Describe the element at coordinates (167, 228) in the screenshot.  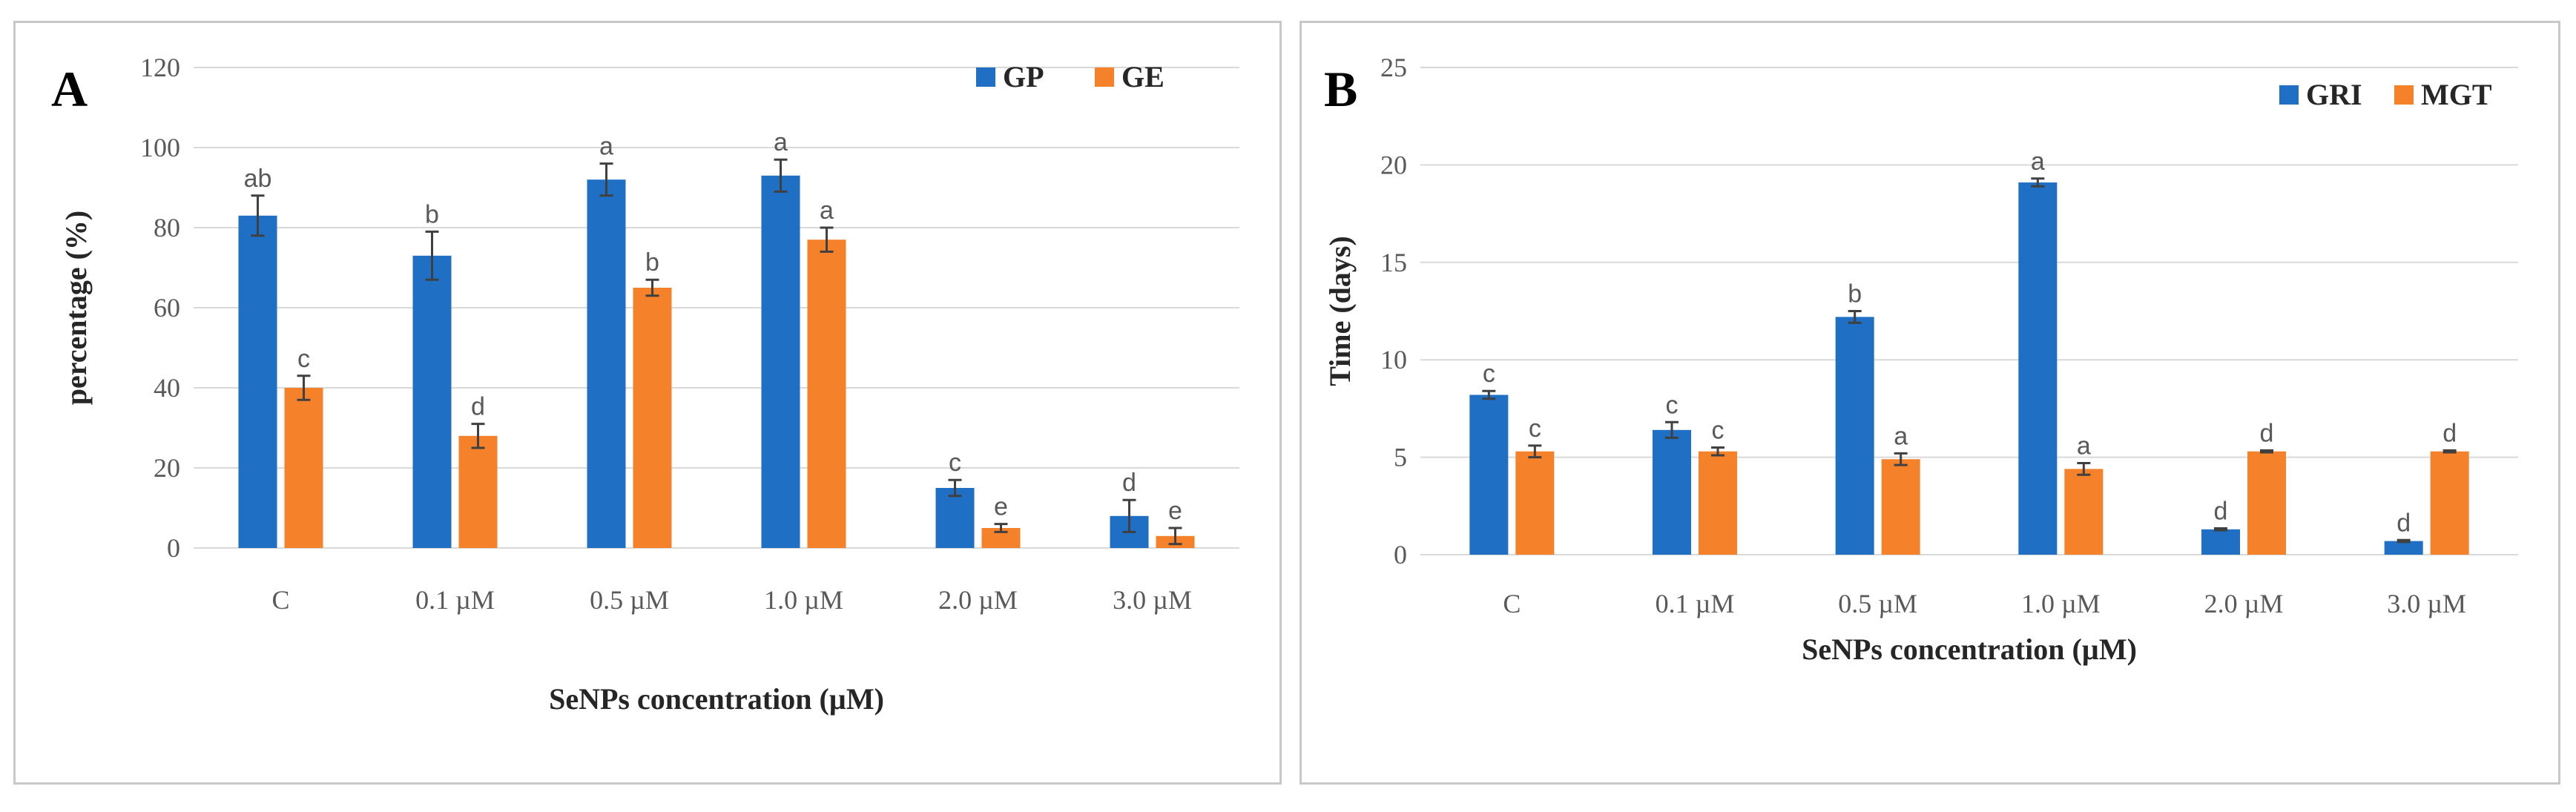
I see `chart-a-y-tick-label: 80` at that location.